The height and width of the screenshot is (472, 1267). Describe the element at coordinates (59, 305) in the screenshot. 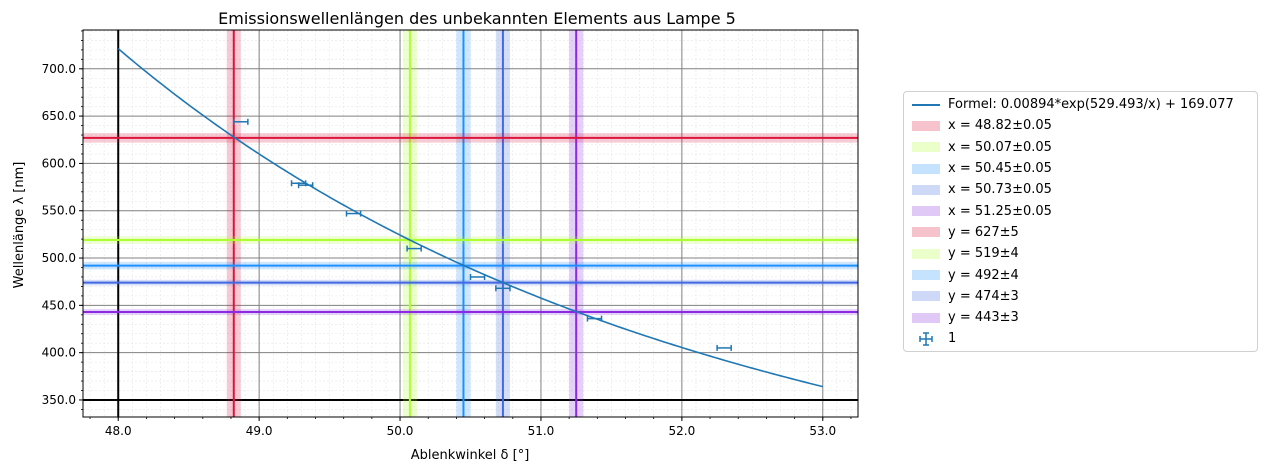

I see `y-tick-label: 450.0` at that location.